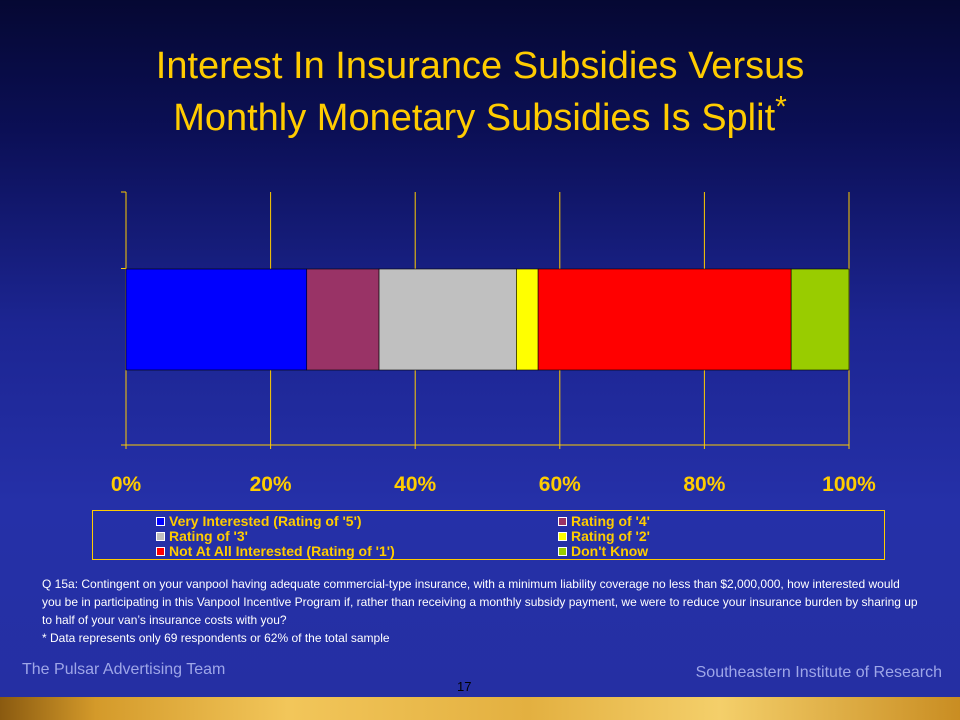  Describe the element at coordinates (464, 686) in the screenshot. I see `page-number: 17` at that location.